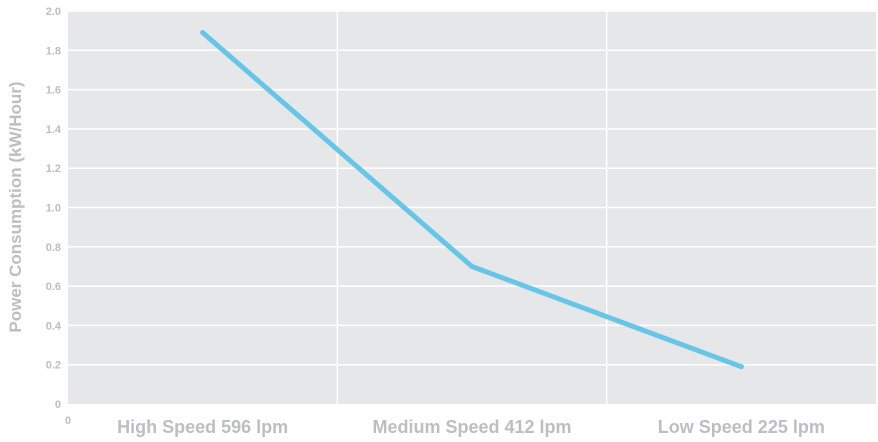 The width and height of the screenshot is (878, 442). I want to click on y-tick-label-4: 0.8, so click(53, 248).